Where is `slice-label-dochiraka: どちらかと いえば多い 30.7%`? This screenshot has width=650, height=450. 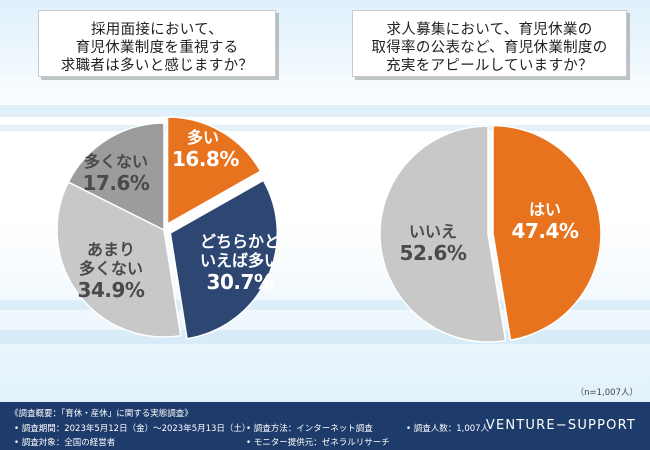
slice-label-dochiraka: どちらかと いえば多い 30.7% is located at coordinates (239, 263).